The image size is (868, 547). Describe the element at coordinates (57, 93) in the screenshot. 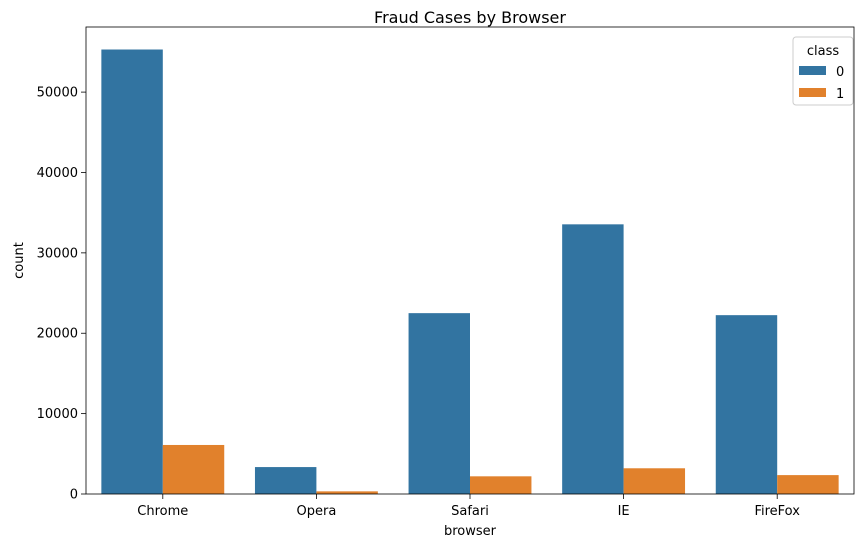

I see `y-tick-label: 50000` at that location.